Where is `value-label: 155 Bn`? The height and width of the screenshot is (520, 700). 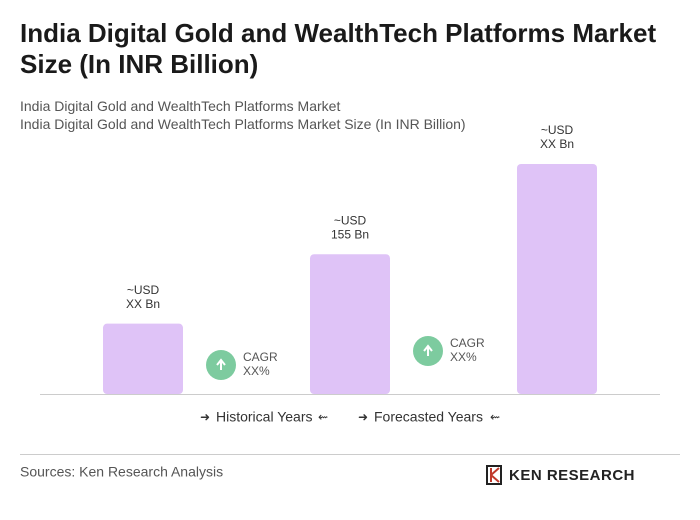
value-label: 155 Bn is located at coordinates (350, 234).